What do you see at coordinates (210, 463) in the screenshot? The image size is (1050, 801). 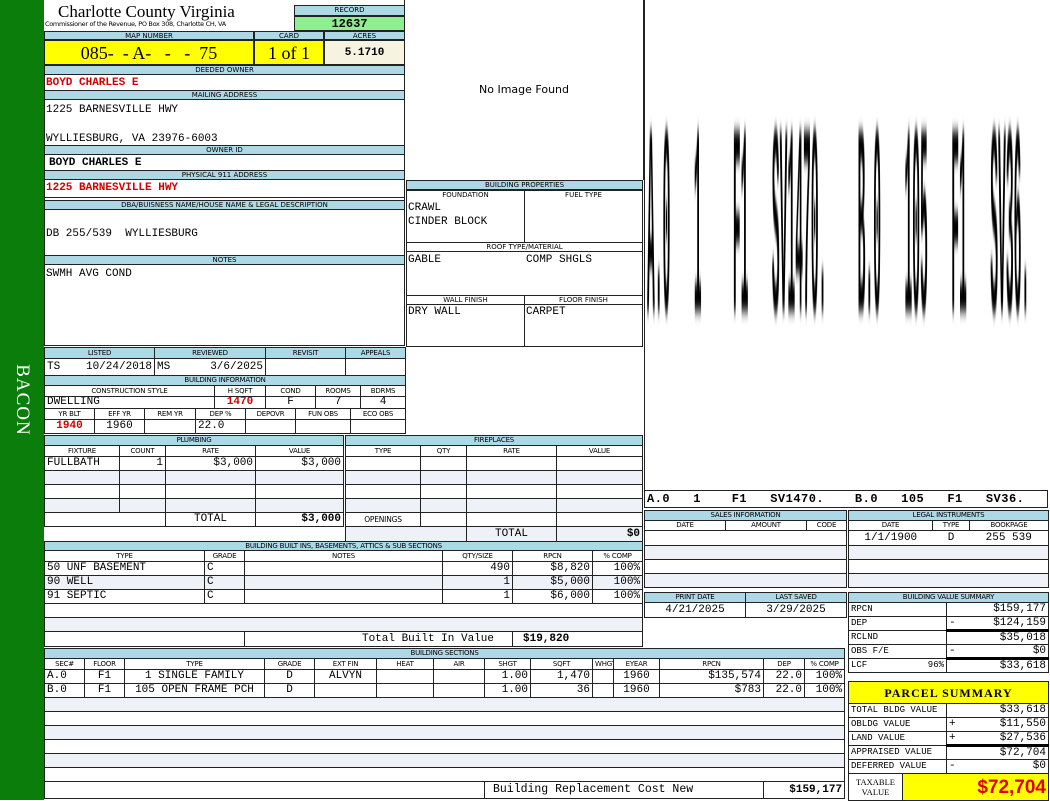 I see `rate: $3,000` at bounding box center [210, 463].